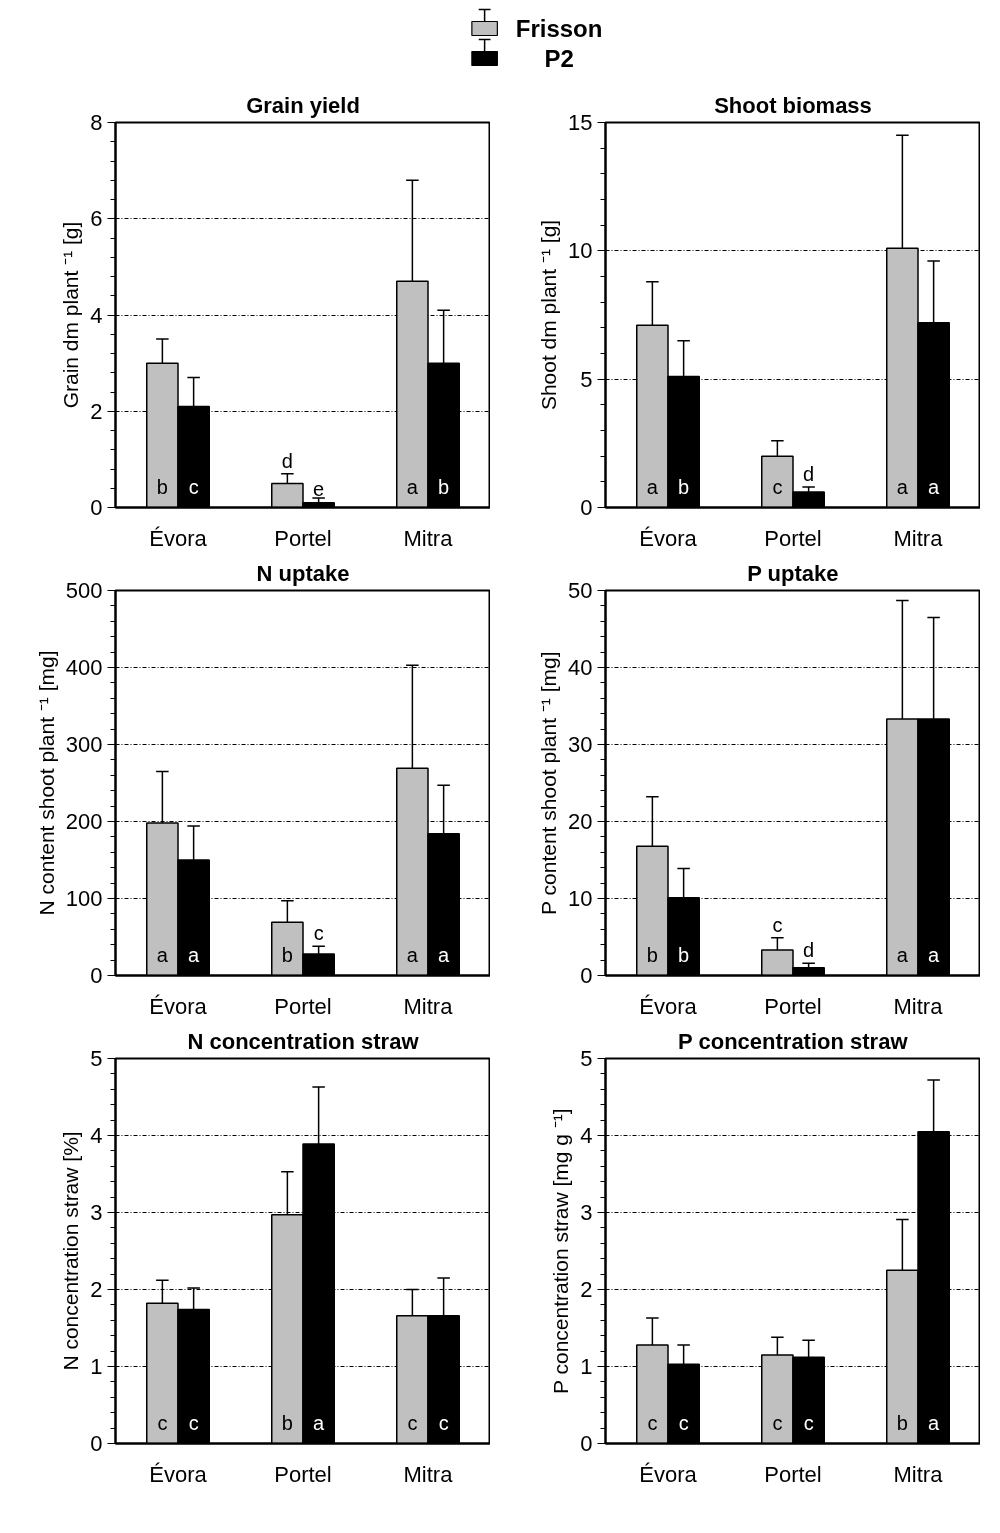  What do you see at coordinates (793, 1041) in the screenshot?
I see `chart-title: P concentration straw` at bounding box center [793, 1041].